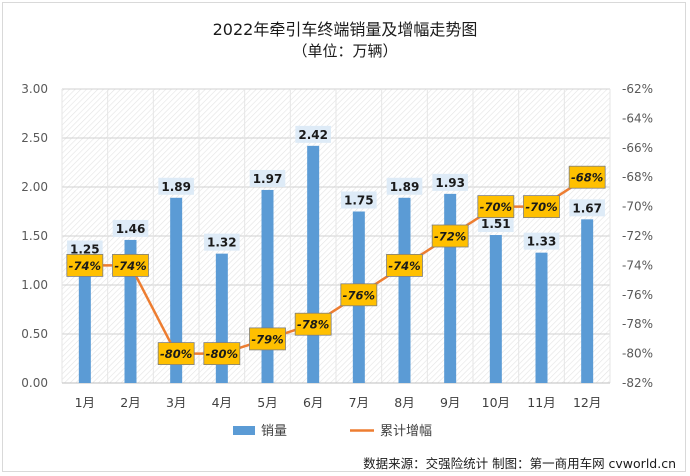 Image resolution: width=690 pixels, height=476 pixels. Describe the element at coordinates (222, 402) in the screenshot. I see `x-axis-tick: 4月` at that location.